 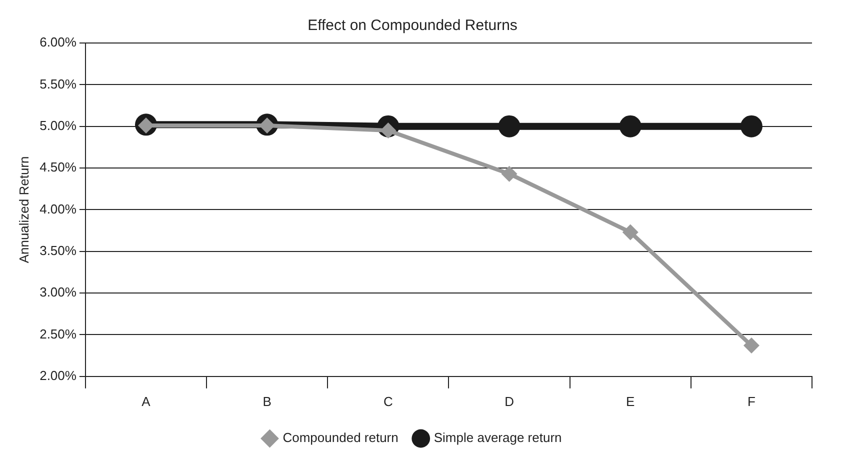 What do you see at coordinates (509, 401) in the screenshot?
I see `x-tick-label: D` at bounding box center [509, 401].